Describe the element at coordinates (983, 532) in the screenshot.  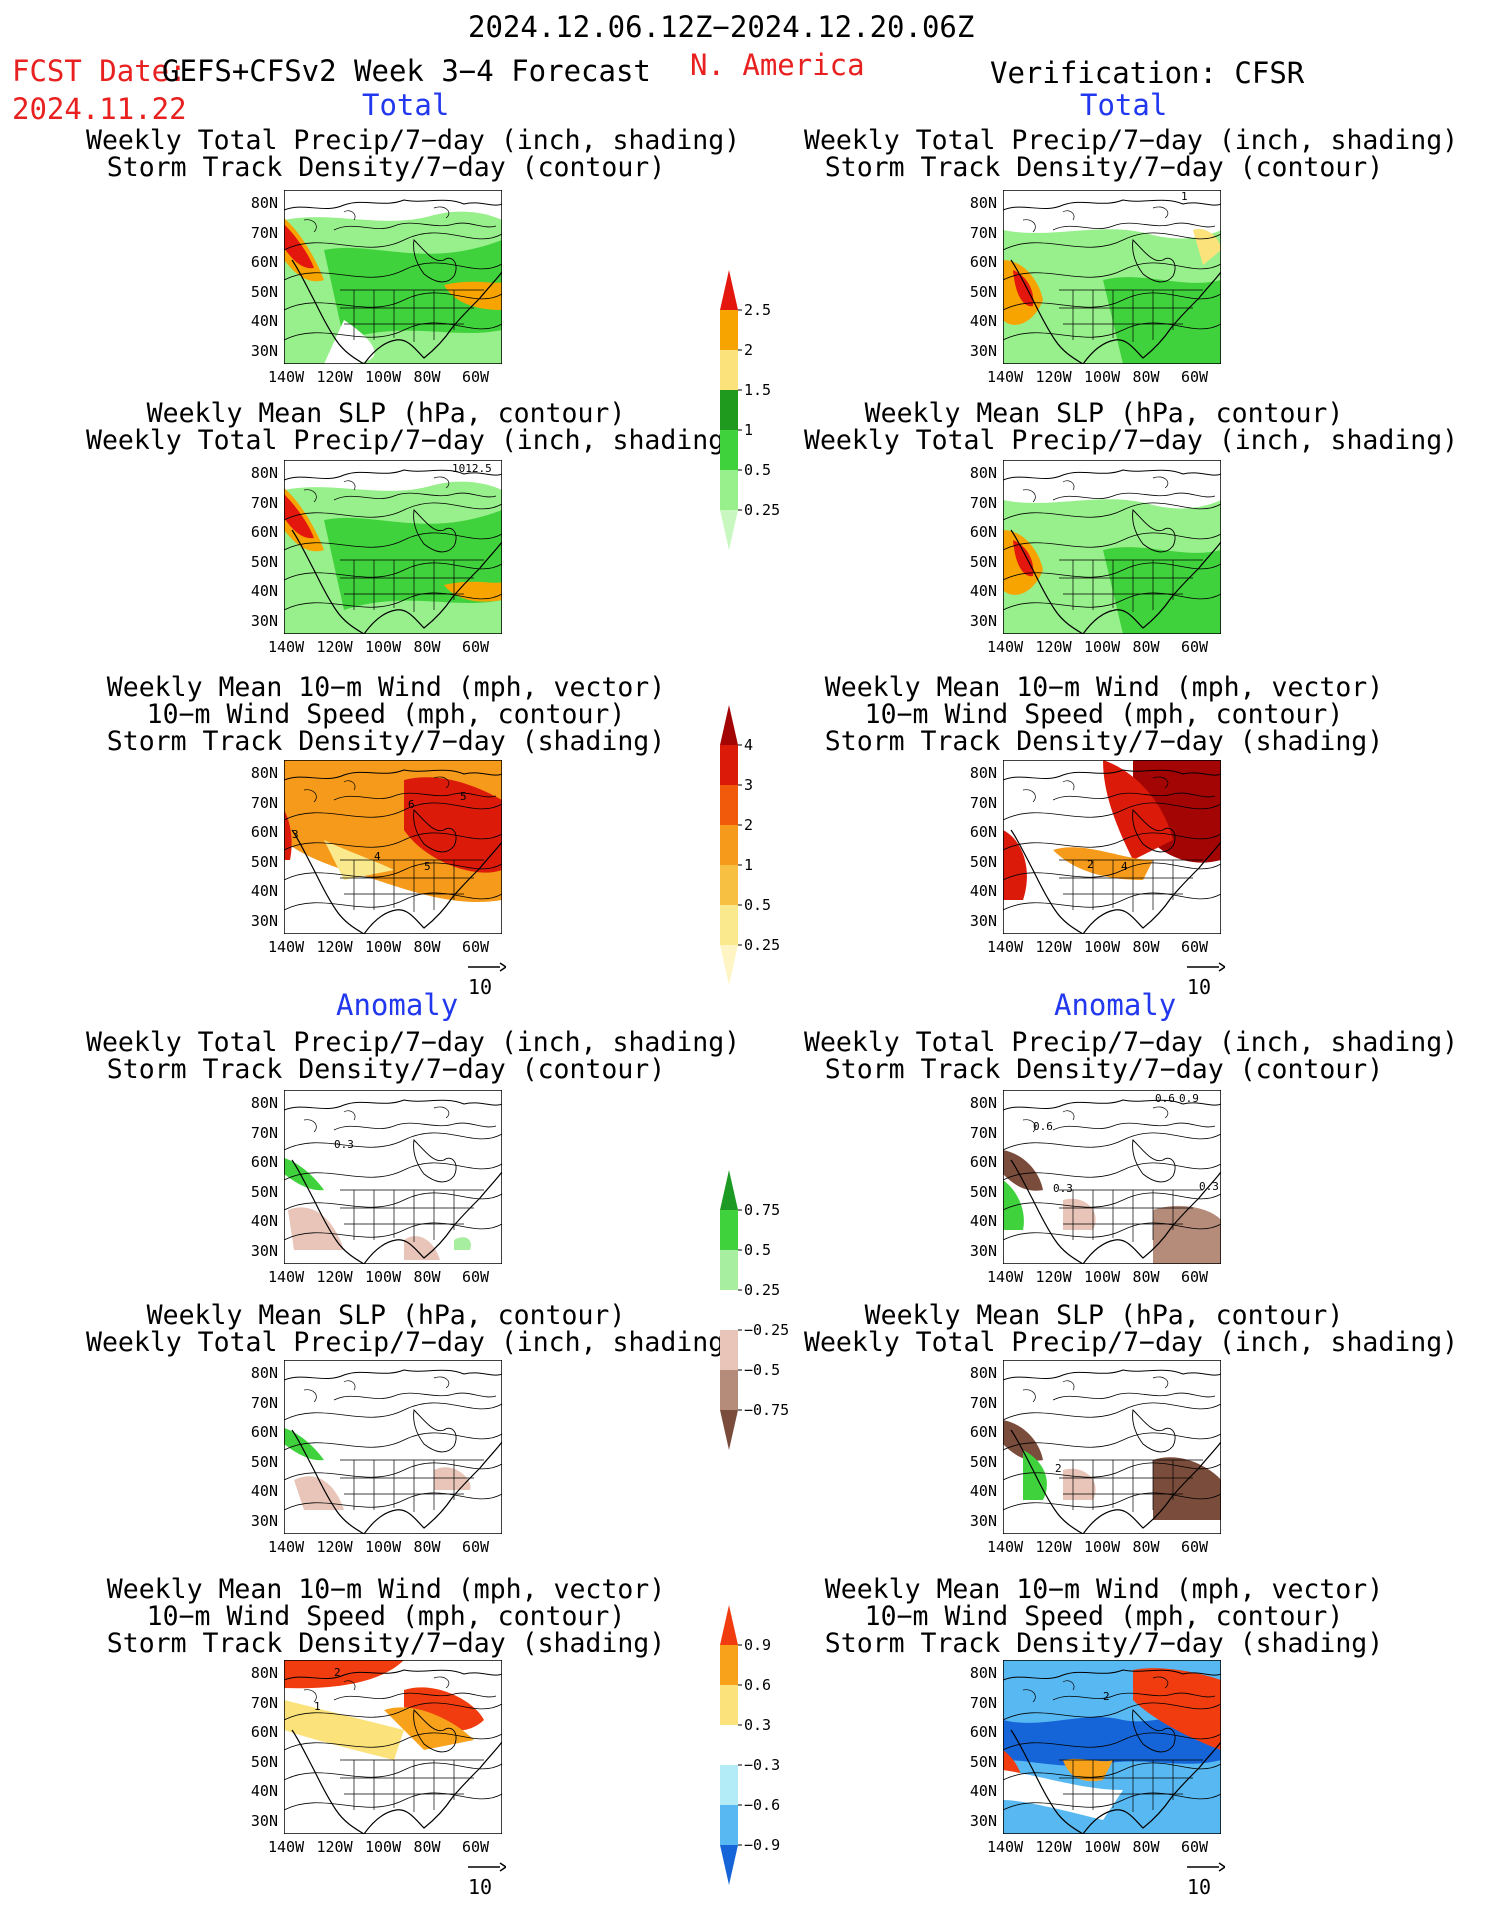
I see `lat-label-r2-verif-2: 60N` at that location.